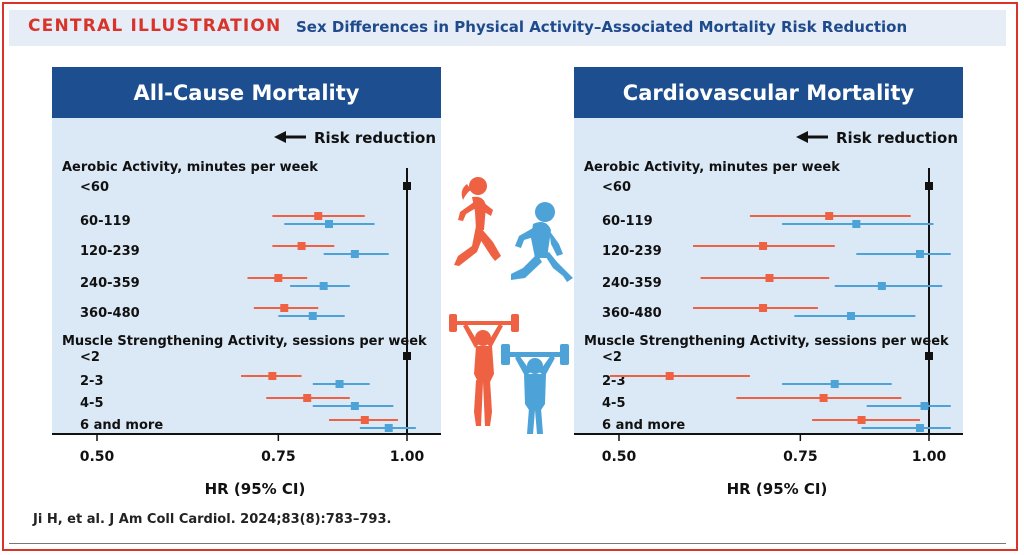  I want to click on runners-icon, so click(513, 229).